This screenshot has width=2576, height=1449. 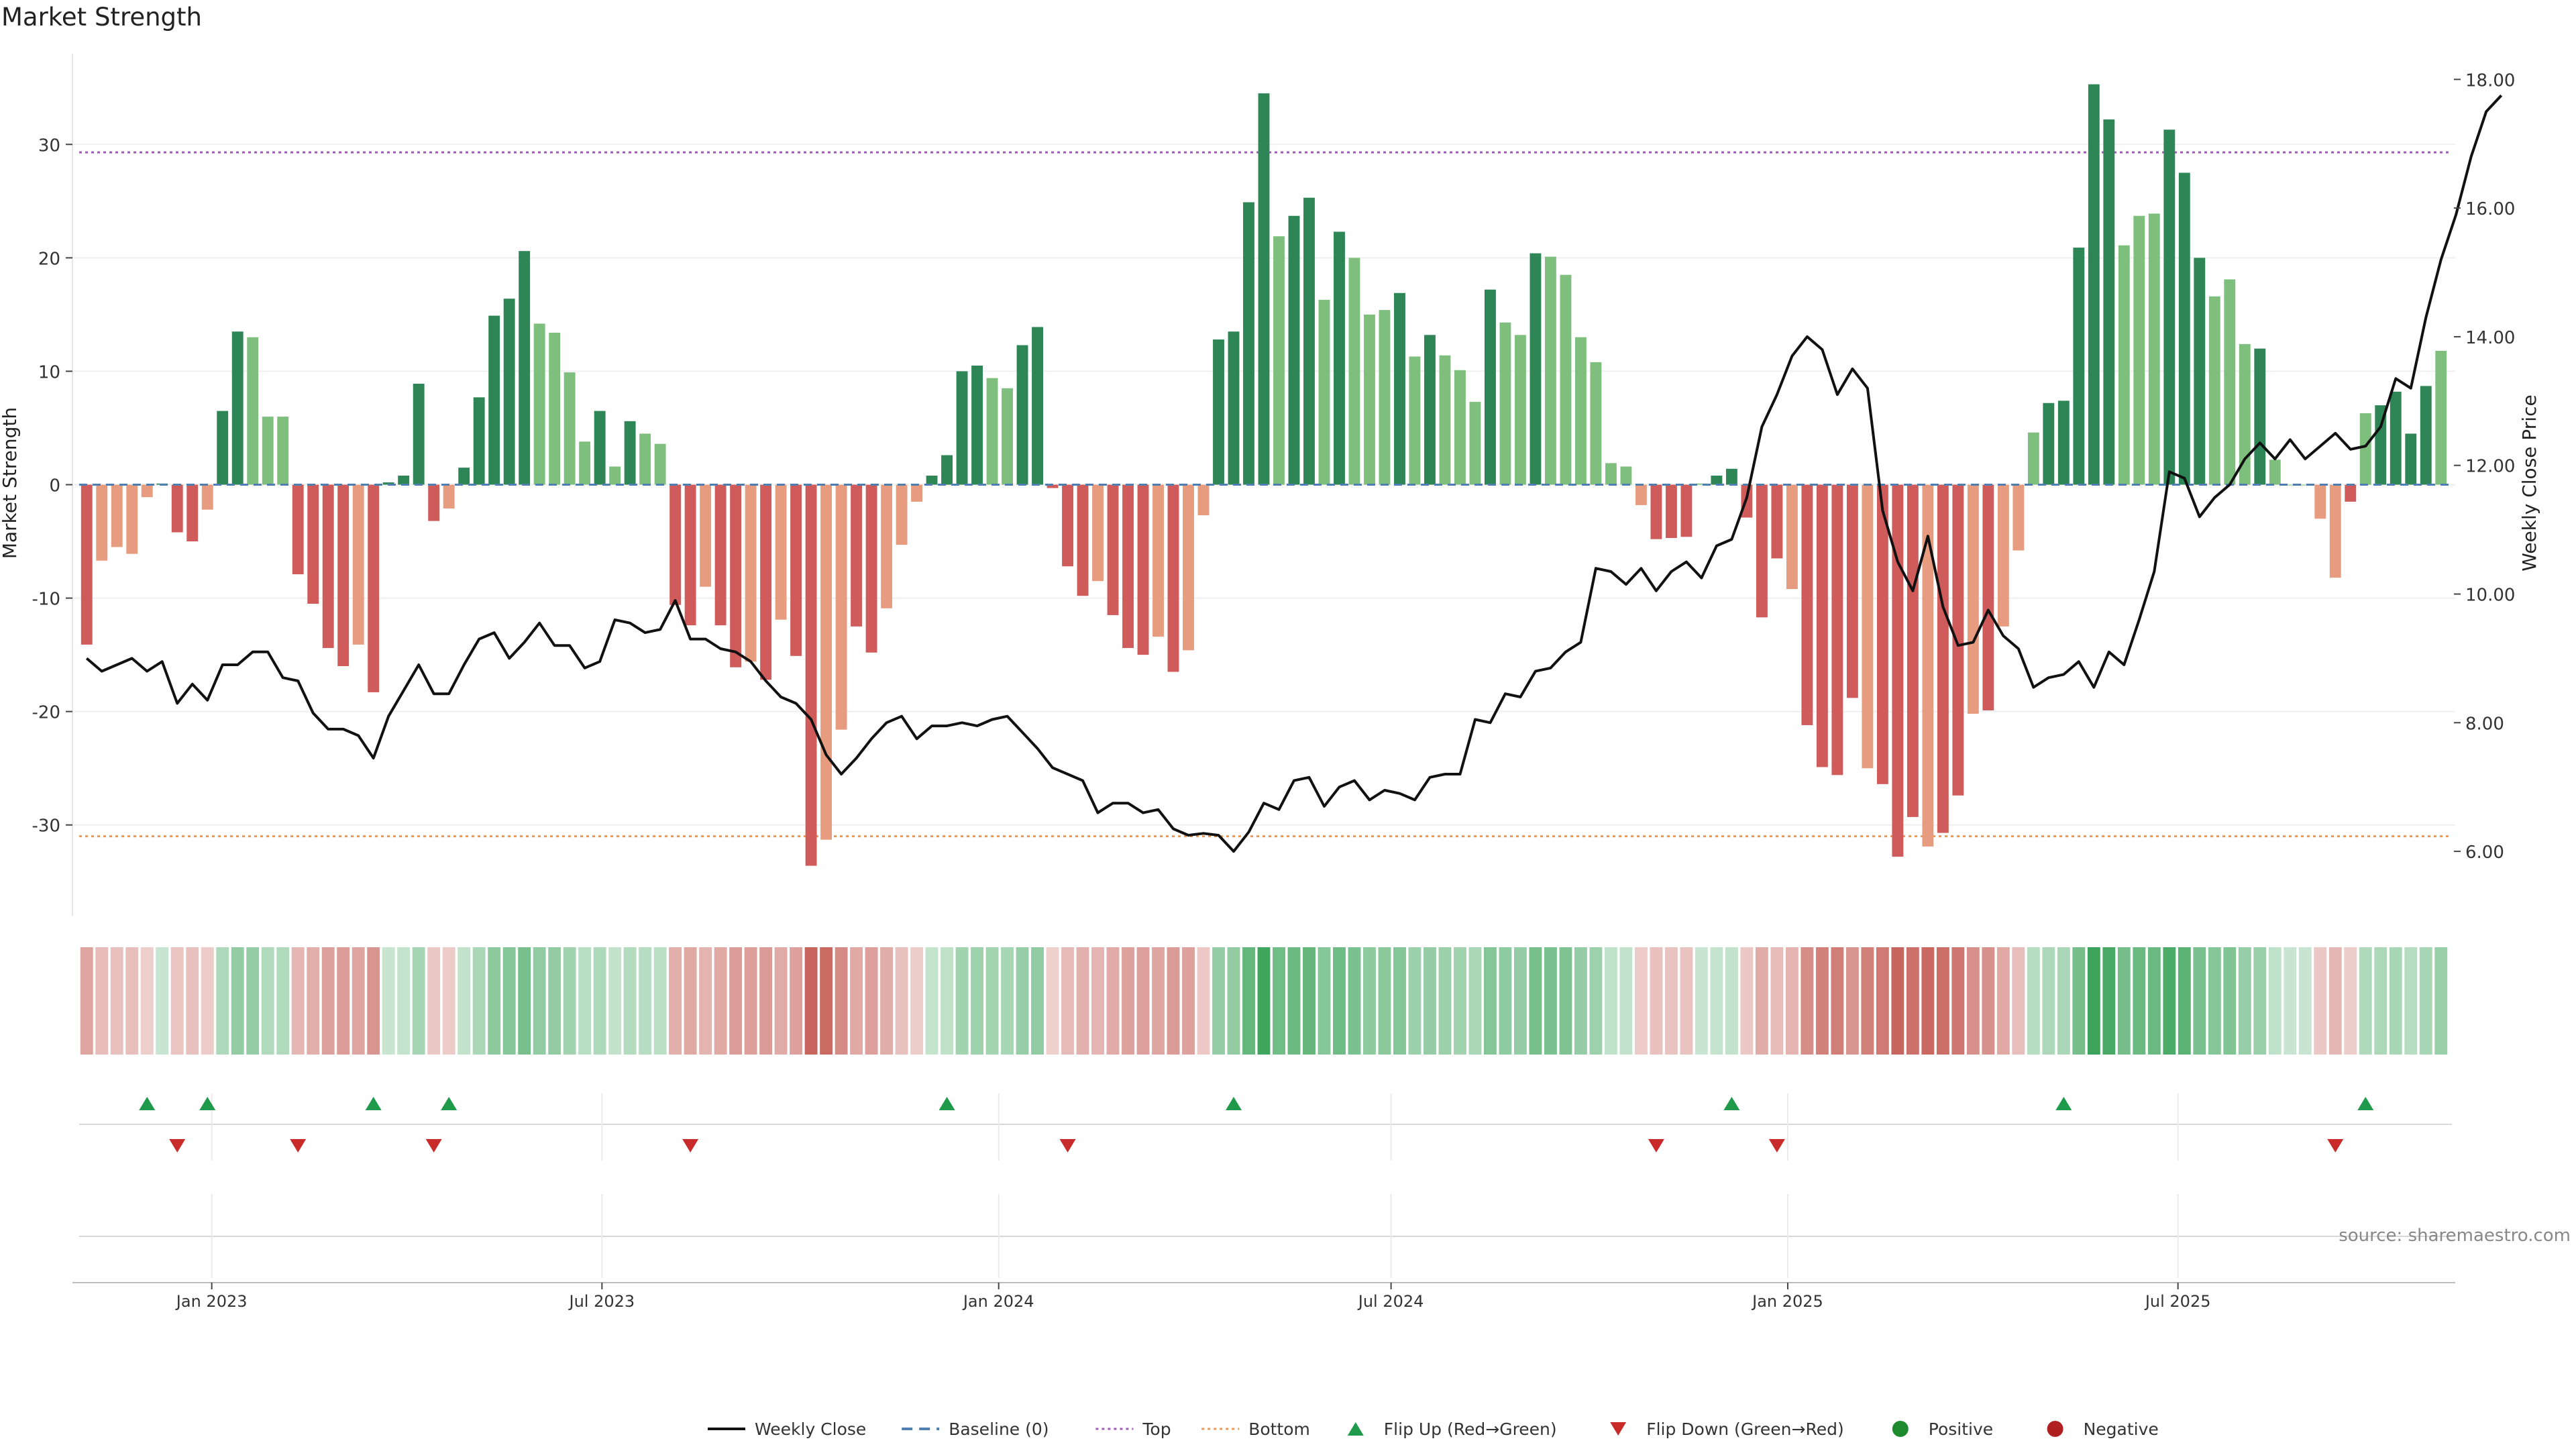 I want to click on y-right-tick-label: 16.00, so click(x=2490, y=209).